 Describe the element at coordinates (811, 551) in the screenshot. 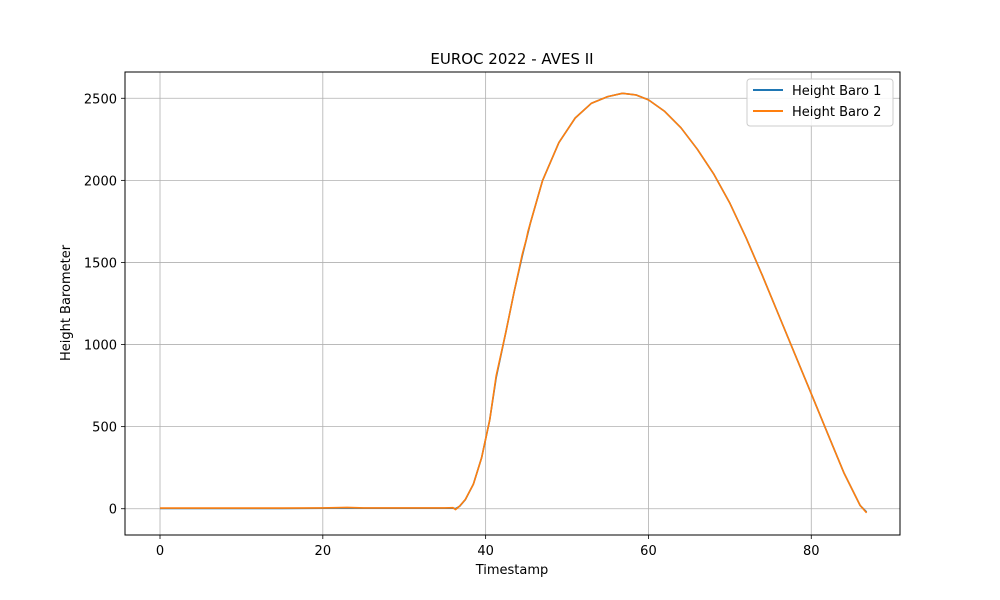

I see `x-tick-label: 80` at that location.